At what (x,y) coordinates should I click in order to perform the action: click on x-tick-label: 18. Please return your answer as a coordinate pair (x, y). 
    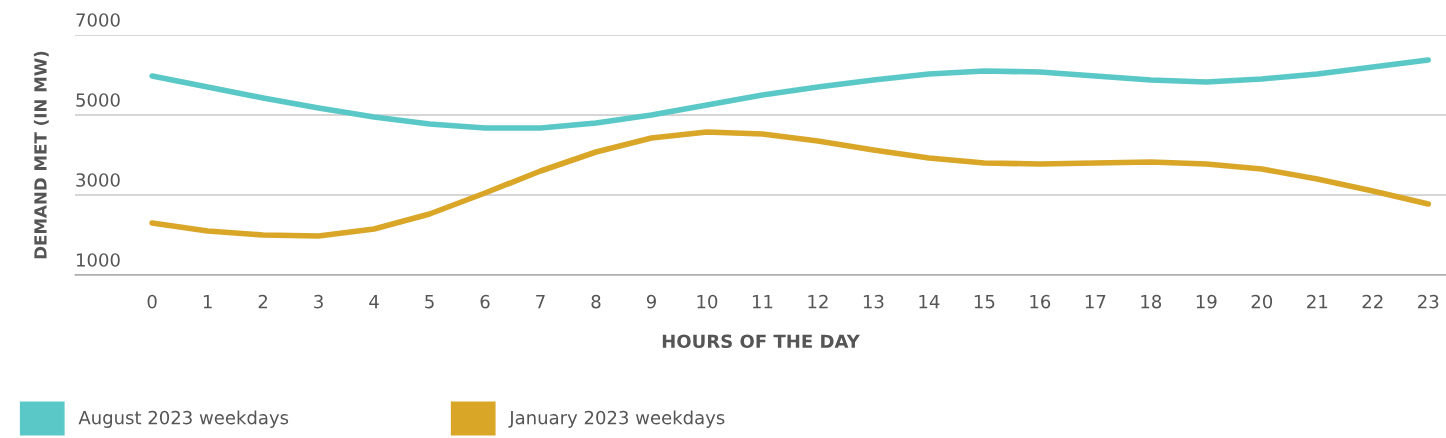
    Looking at the image, I should click on (1151, 301).